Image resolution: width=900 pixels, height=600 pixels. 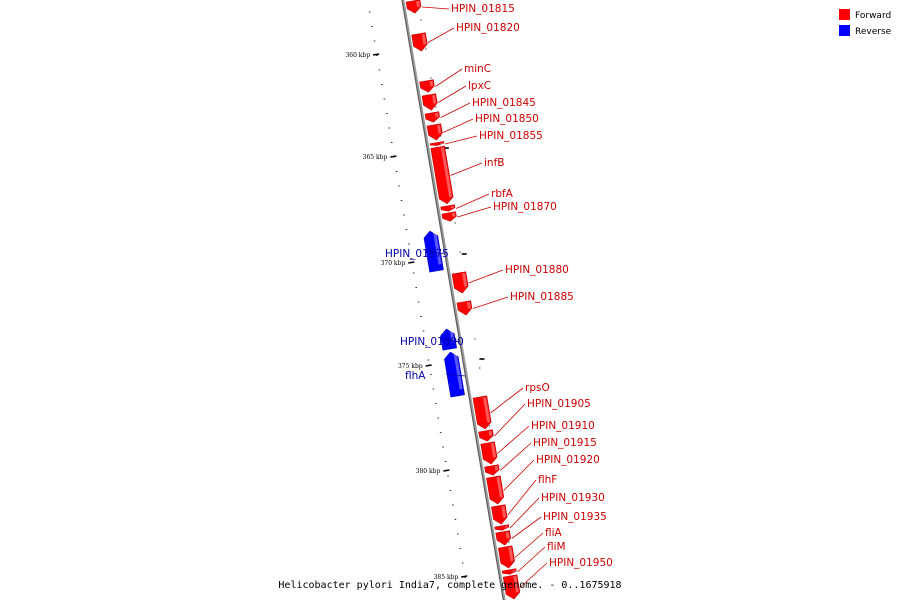 I want to click on gene-arrow-infB, so click(x=442, y=175).